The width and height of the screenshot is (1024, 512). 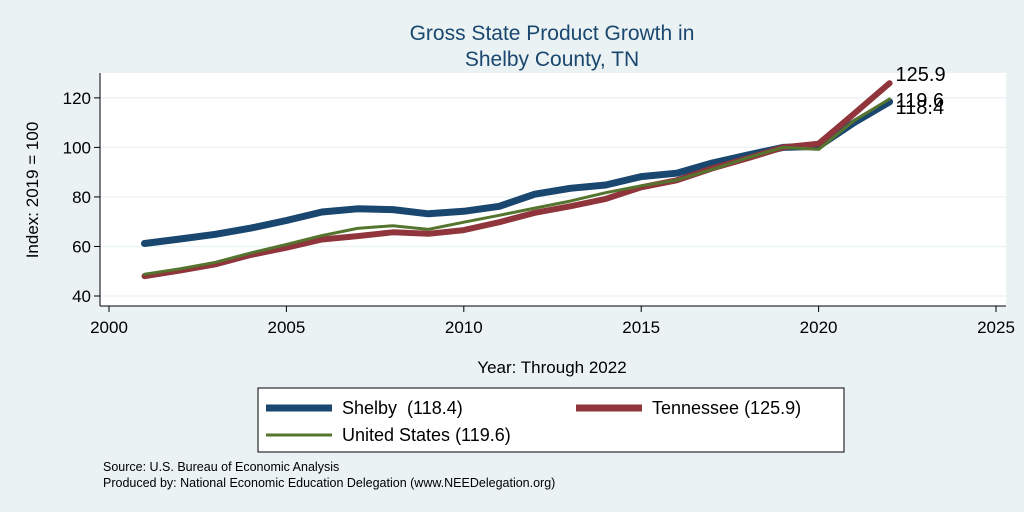 I want to click on legend-label-shelby: Shelby (118.4), so click(x=402, y=408).